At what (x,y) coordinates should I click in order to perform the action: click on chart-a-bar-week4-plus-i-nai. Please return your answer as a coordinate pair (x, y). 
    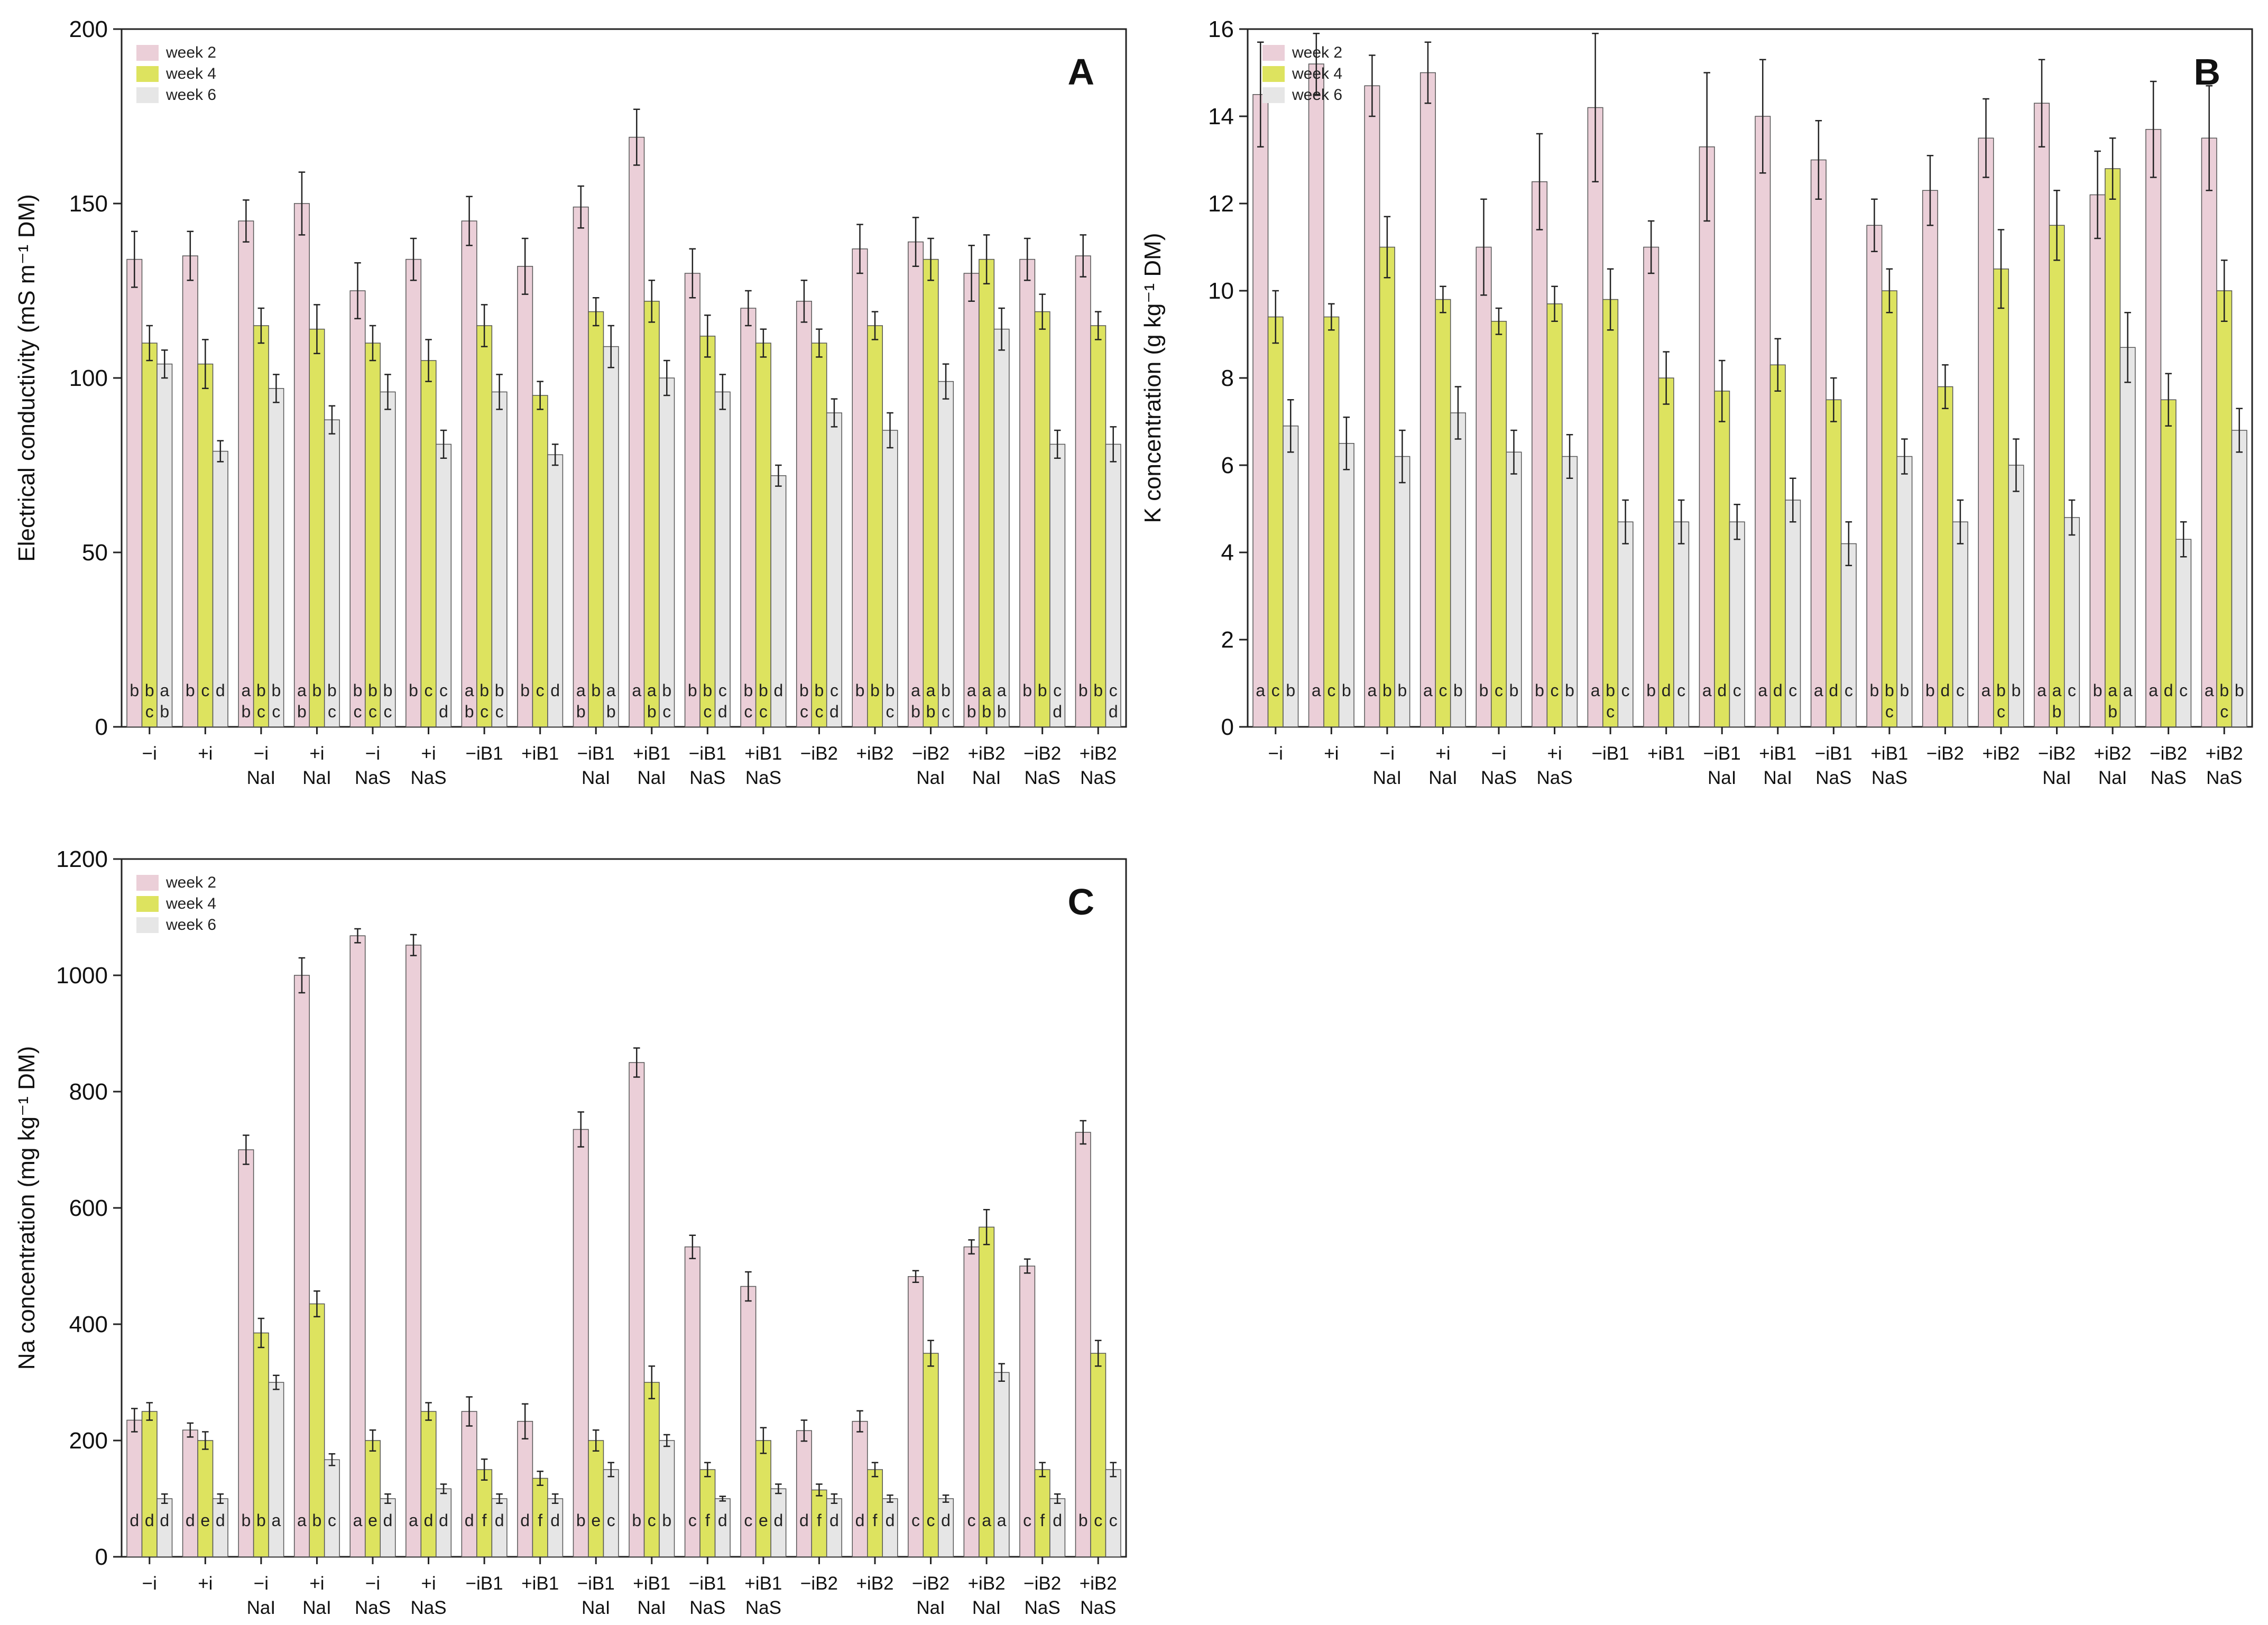
    Looking at the image, I should click on (317, 527).